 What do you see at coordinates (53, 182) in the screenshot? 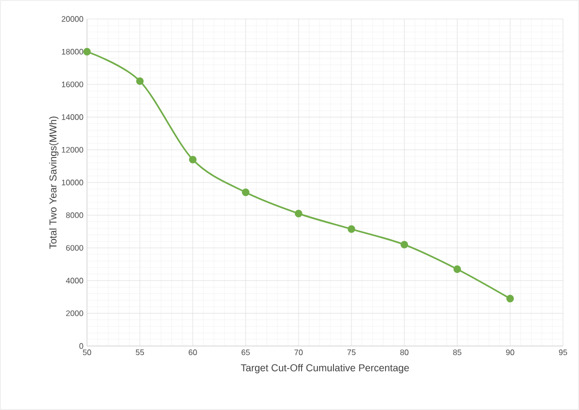
I see `y-axis-title: Total Two Year Savings(MWh)` at bounding box center [53, 182].